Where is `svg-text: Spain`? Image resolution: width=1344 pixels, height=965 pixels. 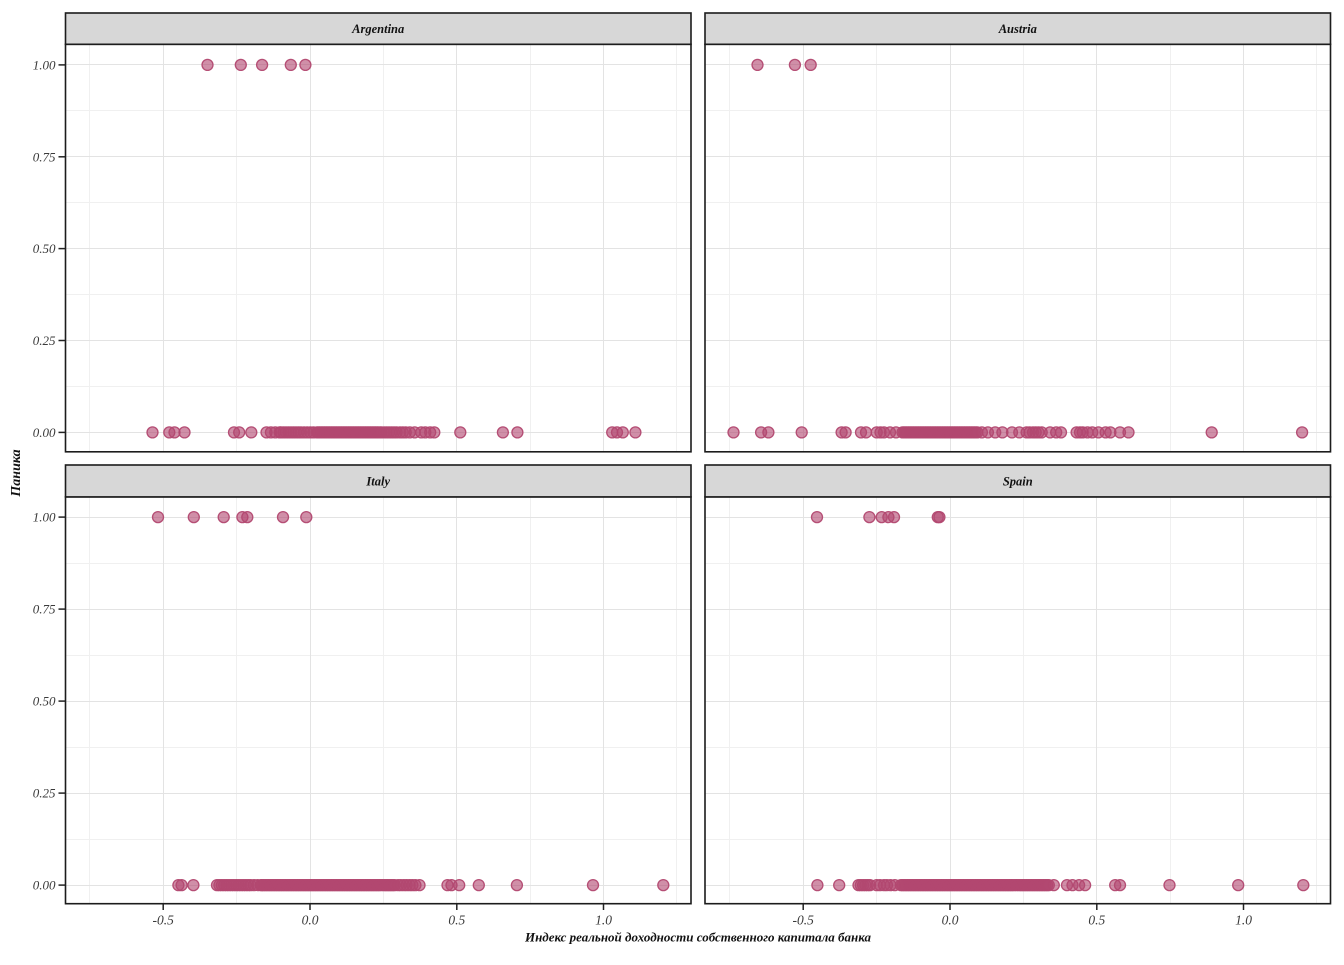 svg-text: Spain is located at coordinates (1018, 482).